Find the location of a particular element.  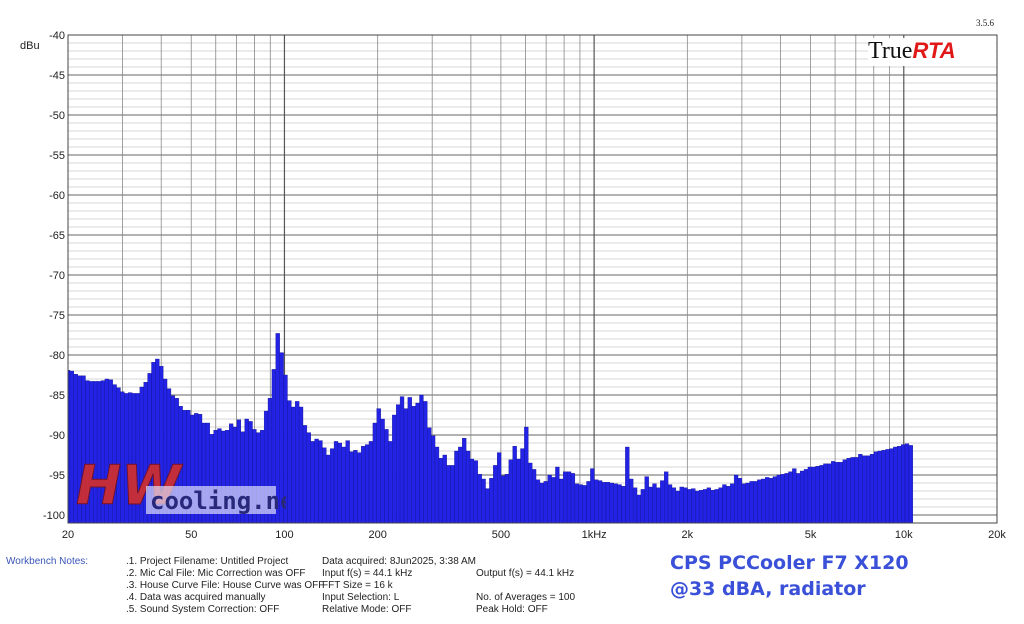

hwcooling-watermark-logo: HW cooling.net is located at coordinates (181, 486).